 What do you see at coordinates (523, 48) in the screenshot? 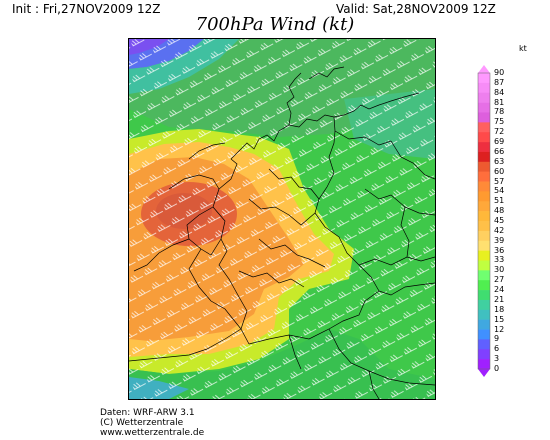
I see `colorbar-unit: kt` at bounding box center [523, 48].